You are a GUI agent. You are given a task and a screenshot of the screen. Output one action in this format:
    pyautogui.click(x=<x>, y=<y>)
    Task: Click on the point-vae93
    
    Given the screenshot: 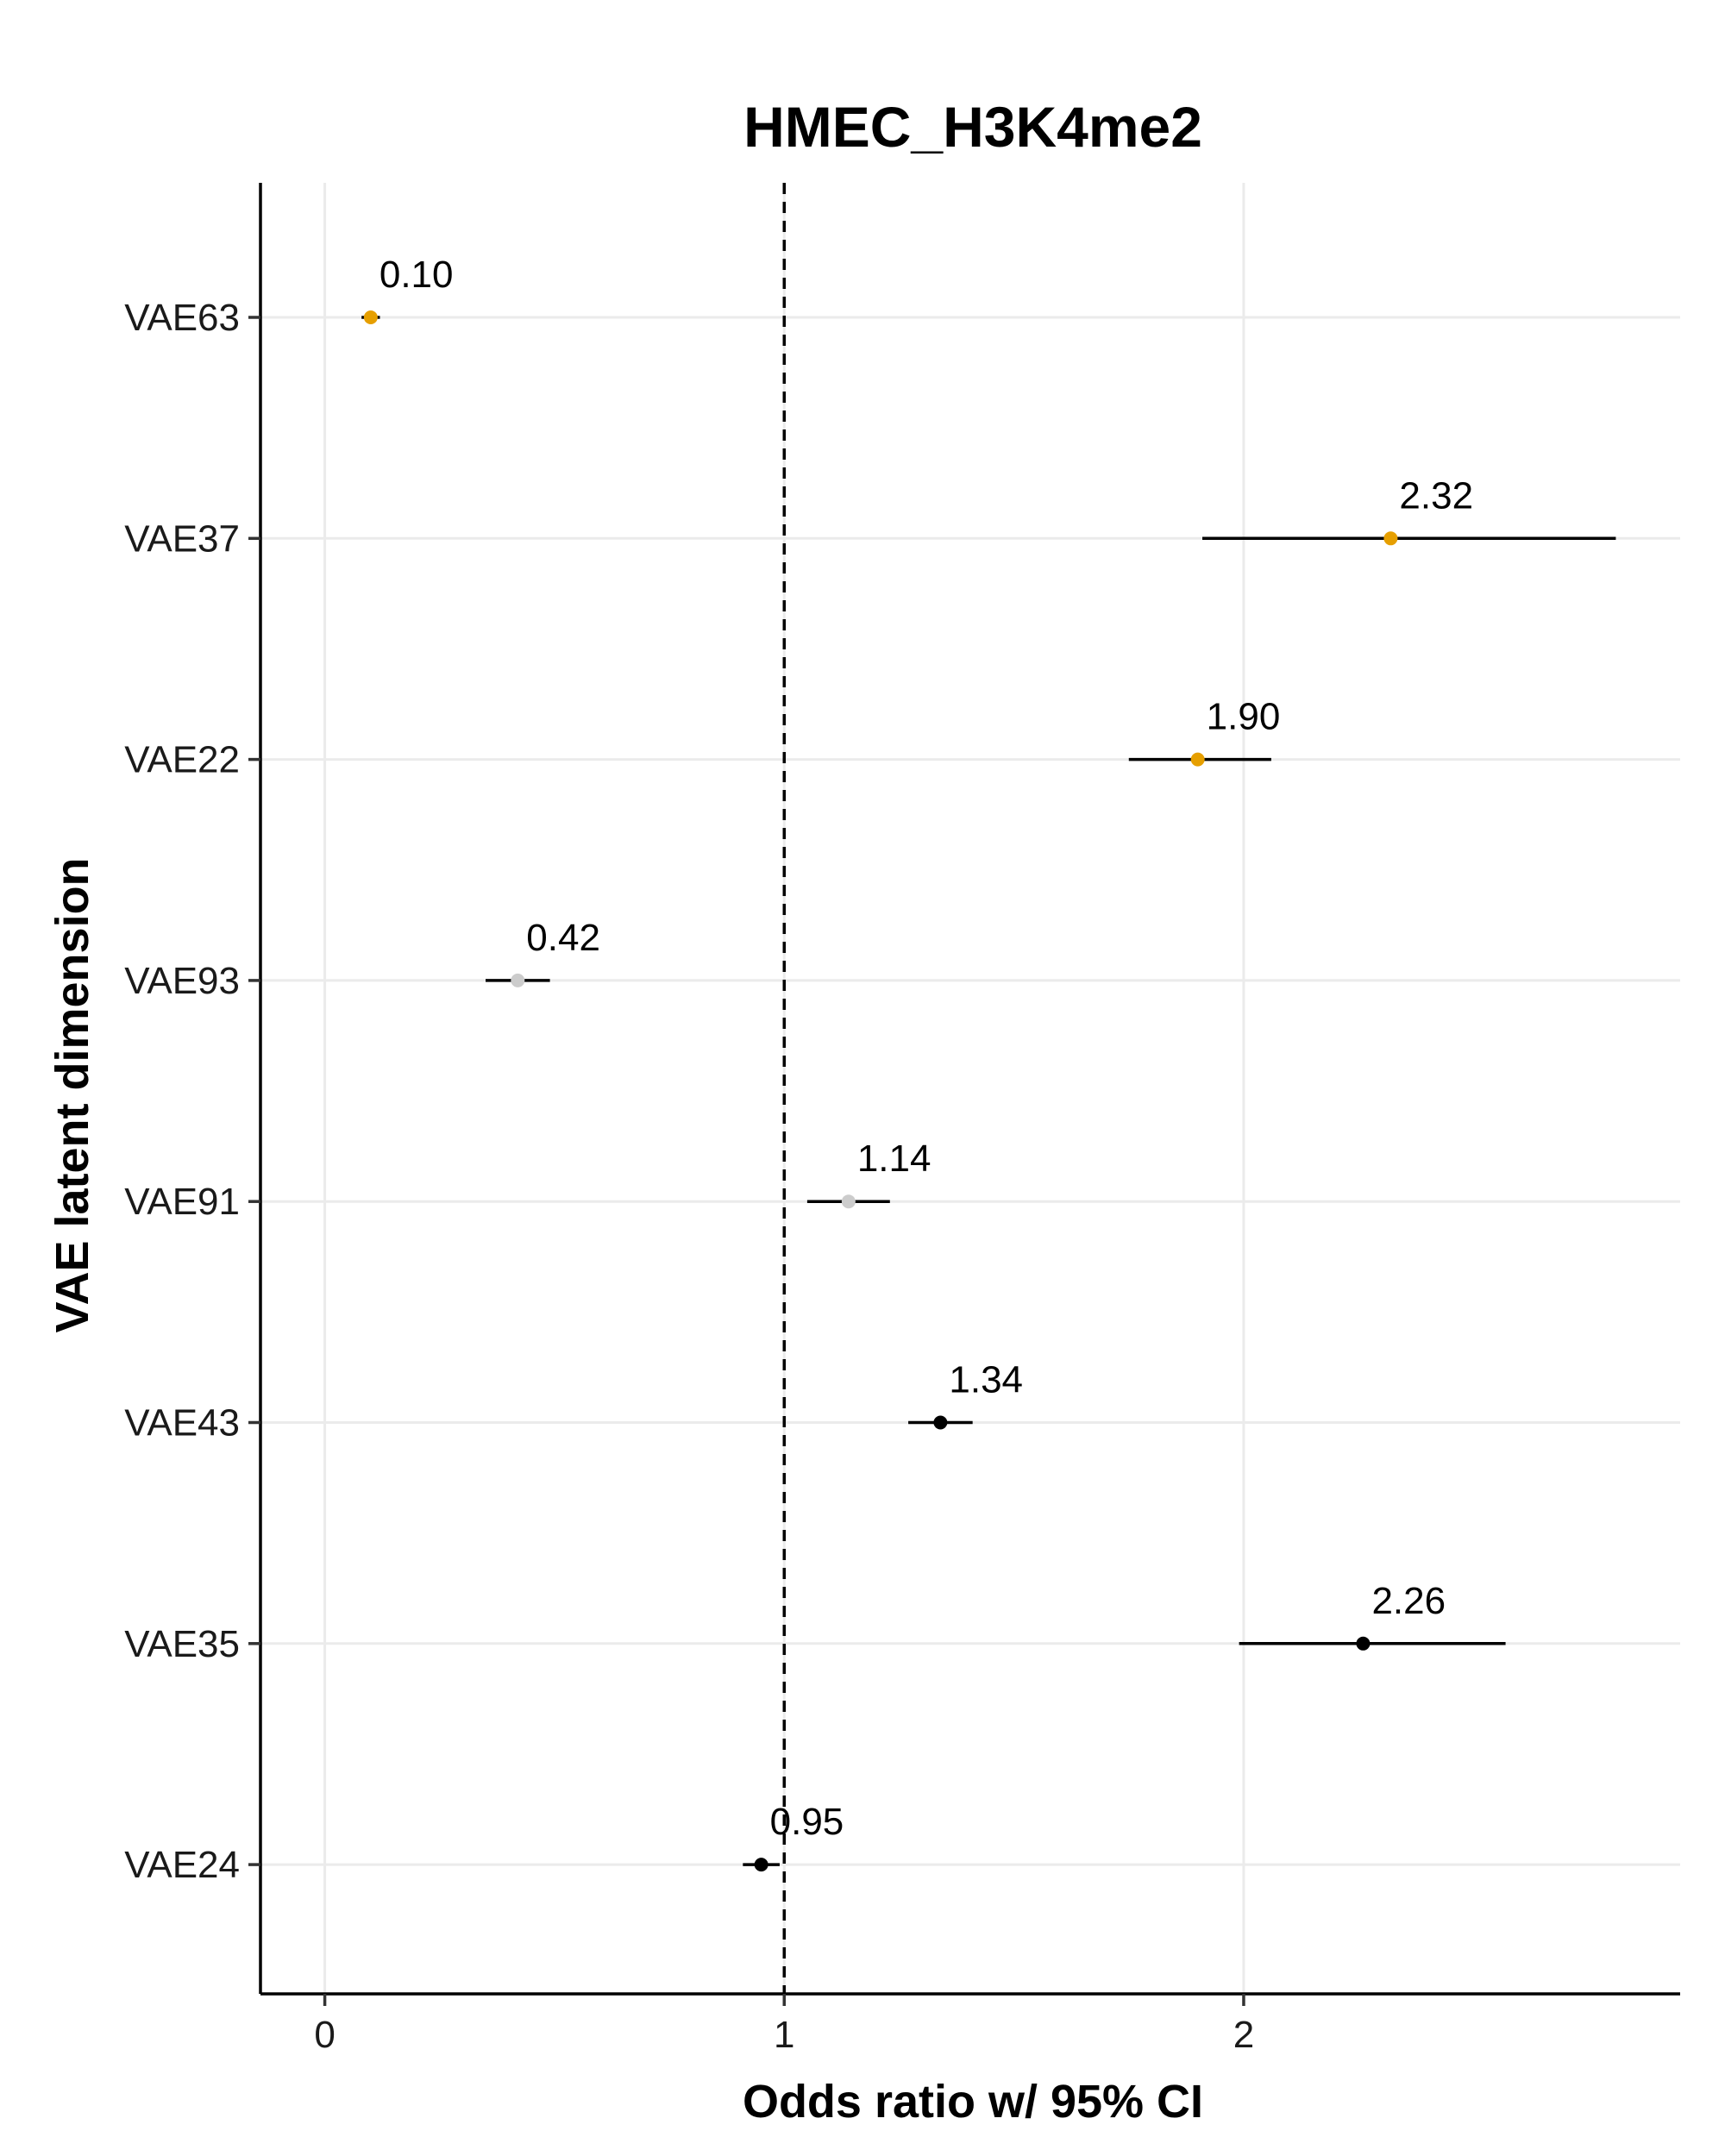 What is the action you would take?
    pyautogui.click(x=518, y=980)
    